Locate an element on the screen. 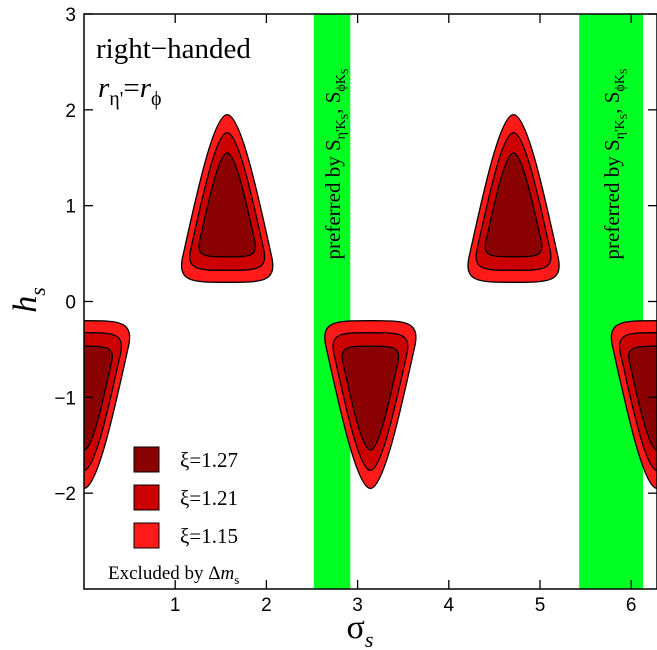 Image resolution: width=657 pixels, height=650 pixels. x-tick-label-2: 2 is located at coordinates (266, 605).